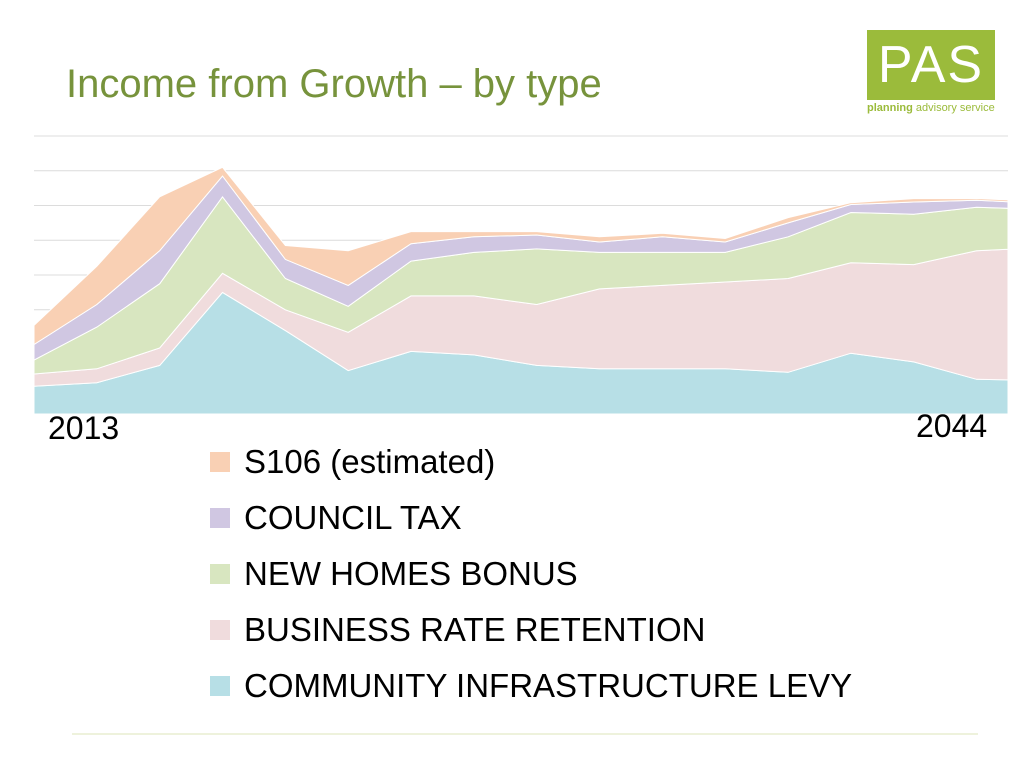 This screenshot has height=768, width=1024. I want to click on legend-item-business-rate-retention: BUSINESS RATE RETENTION, so click(531, 630).